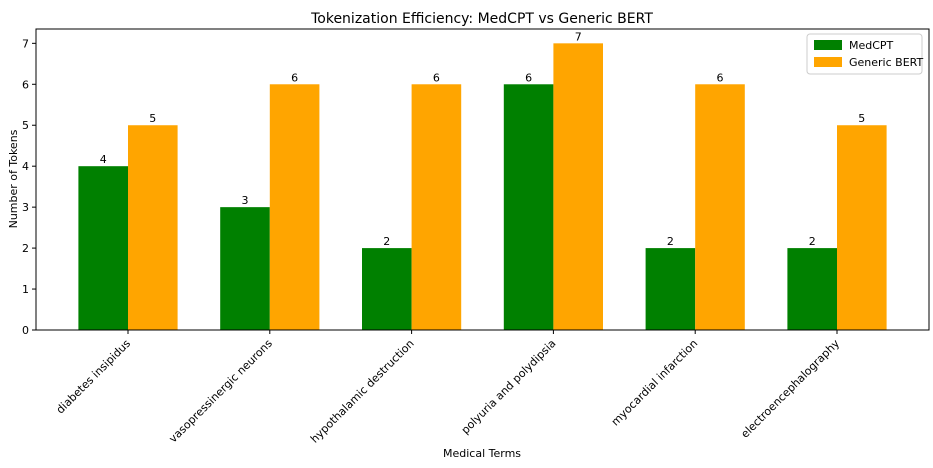 Image resolution: width=933 pixels, height=468 pixels. What do you see at coordinates (790, 389) in the screenshot?
I see `x-tick-label: electroencephalography` at bounding box center [790, 389].